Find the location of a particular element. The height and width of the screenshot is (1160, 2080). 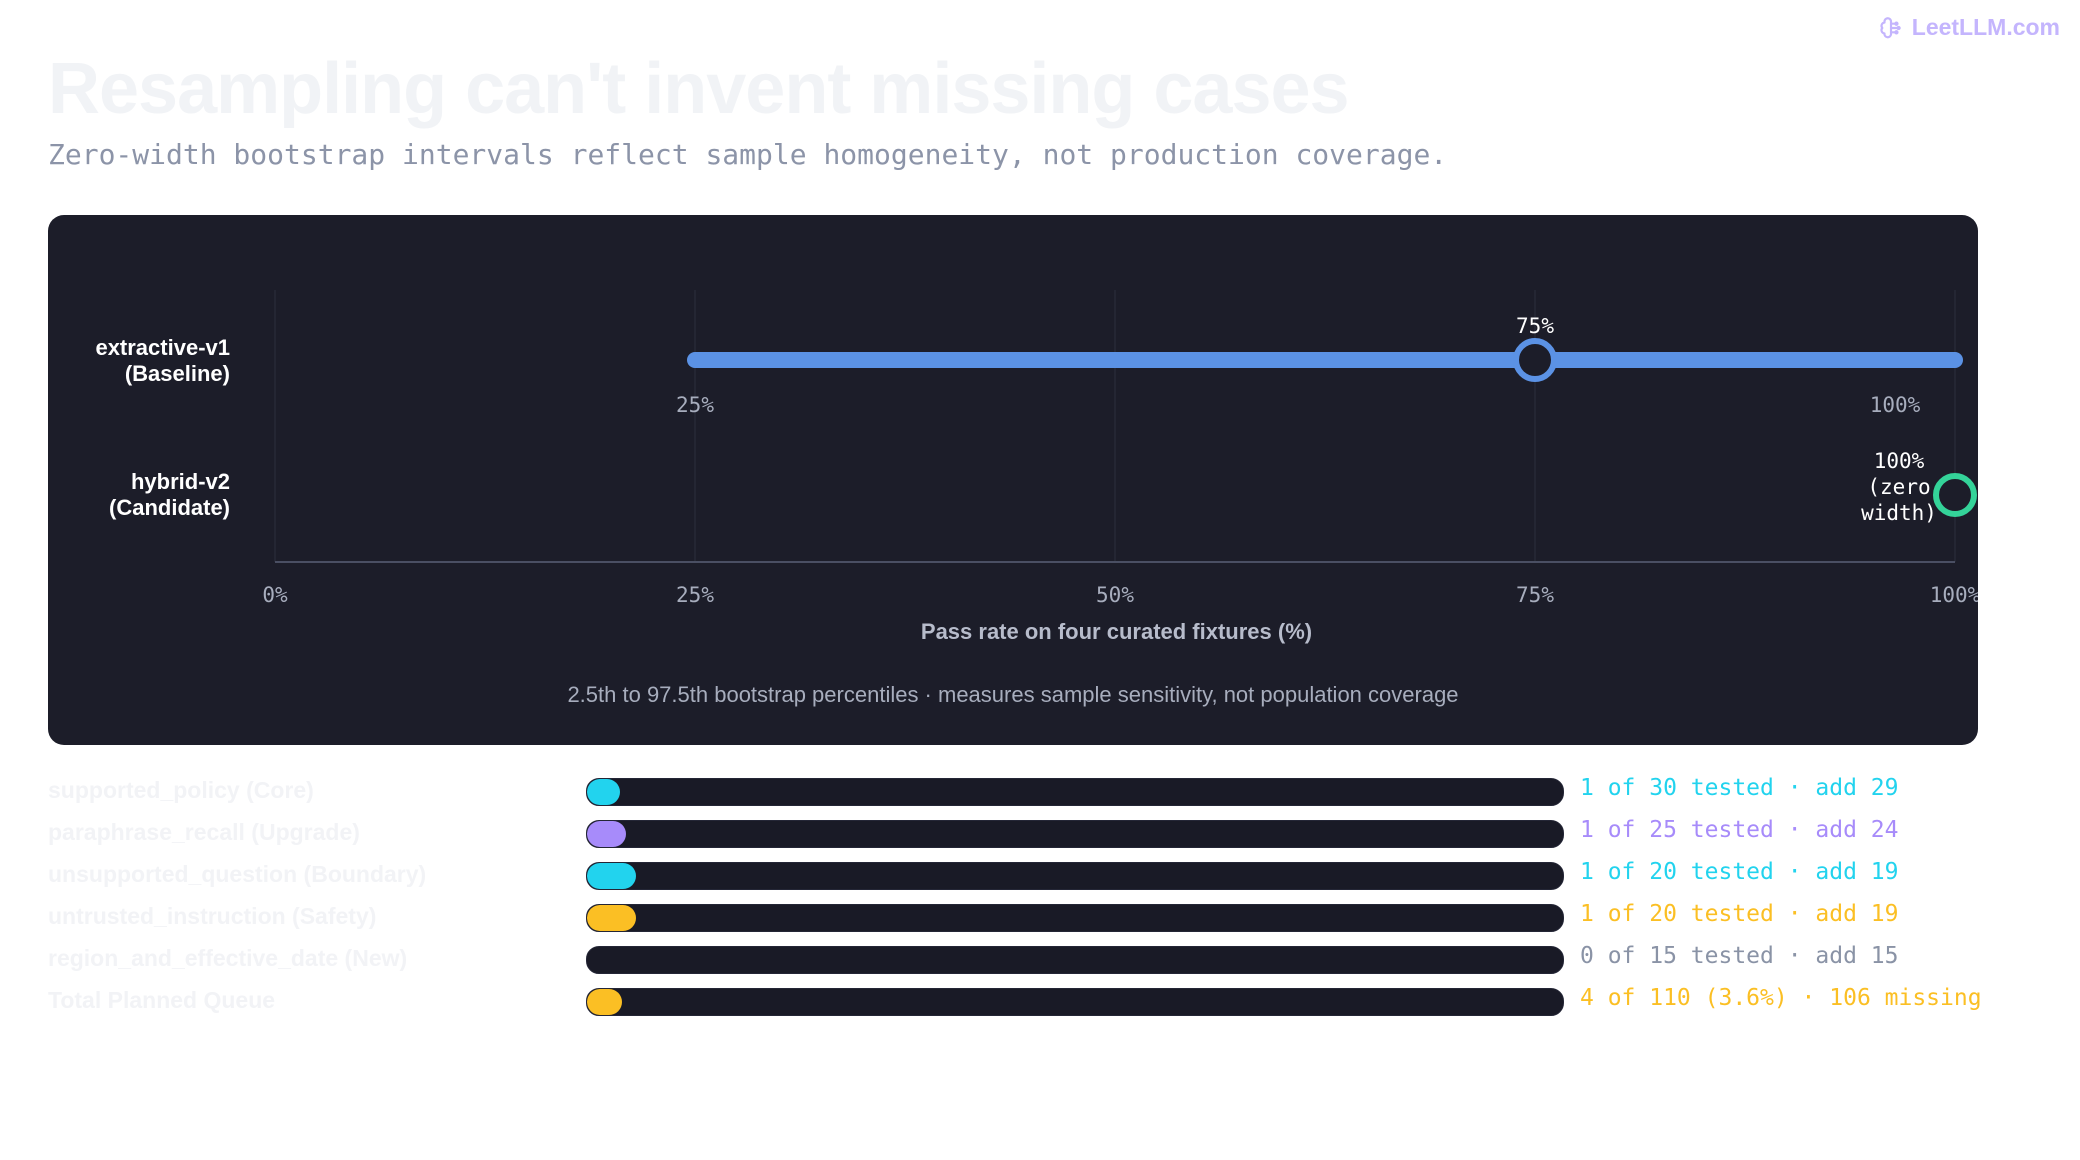

brain-icon is located at coordinates (1890, 27).